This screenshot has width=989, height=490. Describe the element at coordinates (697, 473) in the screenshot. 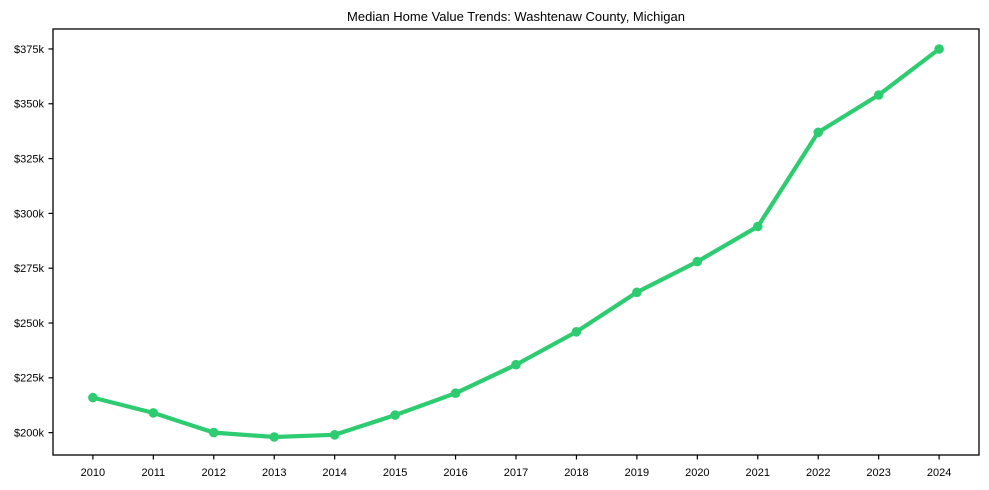

I see `x-tick-label: 2020` at that location.